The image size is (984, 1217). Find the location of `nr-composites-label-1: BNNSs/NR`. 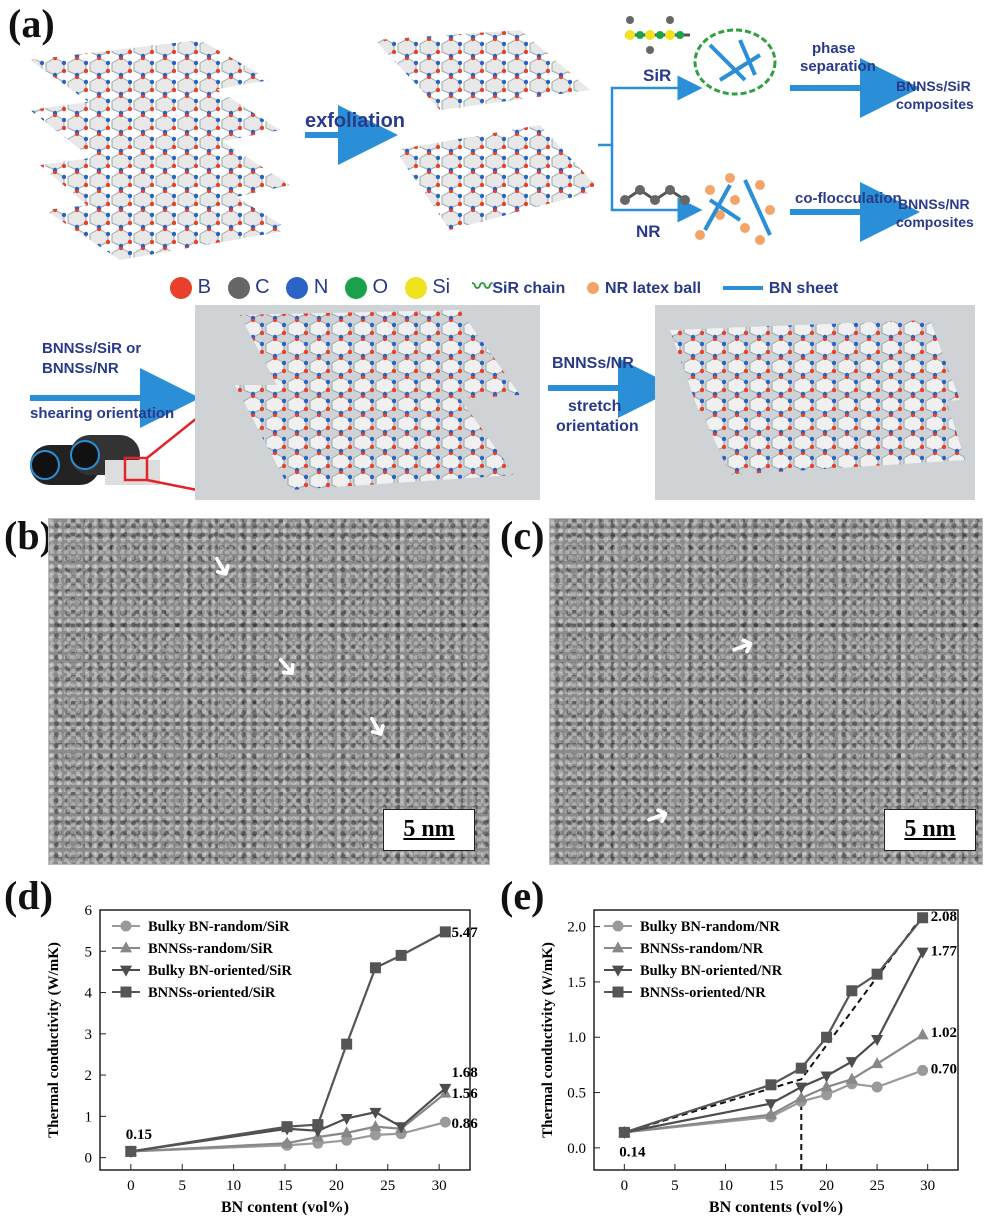

nr-composites-label-1: BNNSs/NR is located at coordinates (934, 204).